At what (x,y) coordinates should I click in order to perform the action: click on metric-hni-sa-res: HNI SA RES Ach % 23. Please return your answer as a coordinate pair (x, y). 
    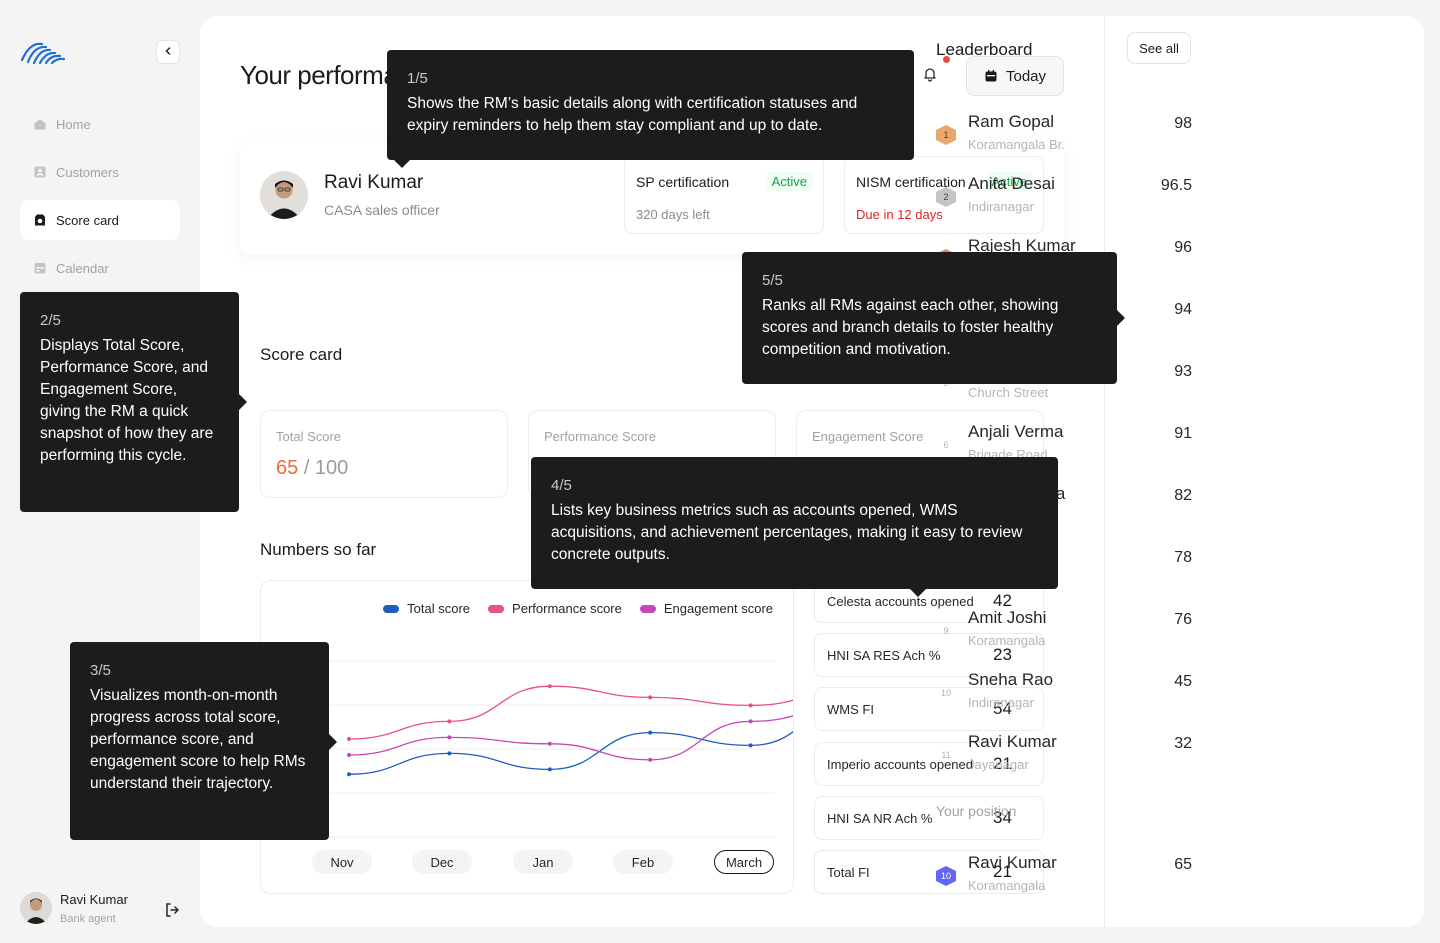
    Looking at the image, I should click on (929, 655).